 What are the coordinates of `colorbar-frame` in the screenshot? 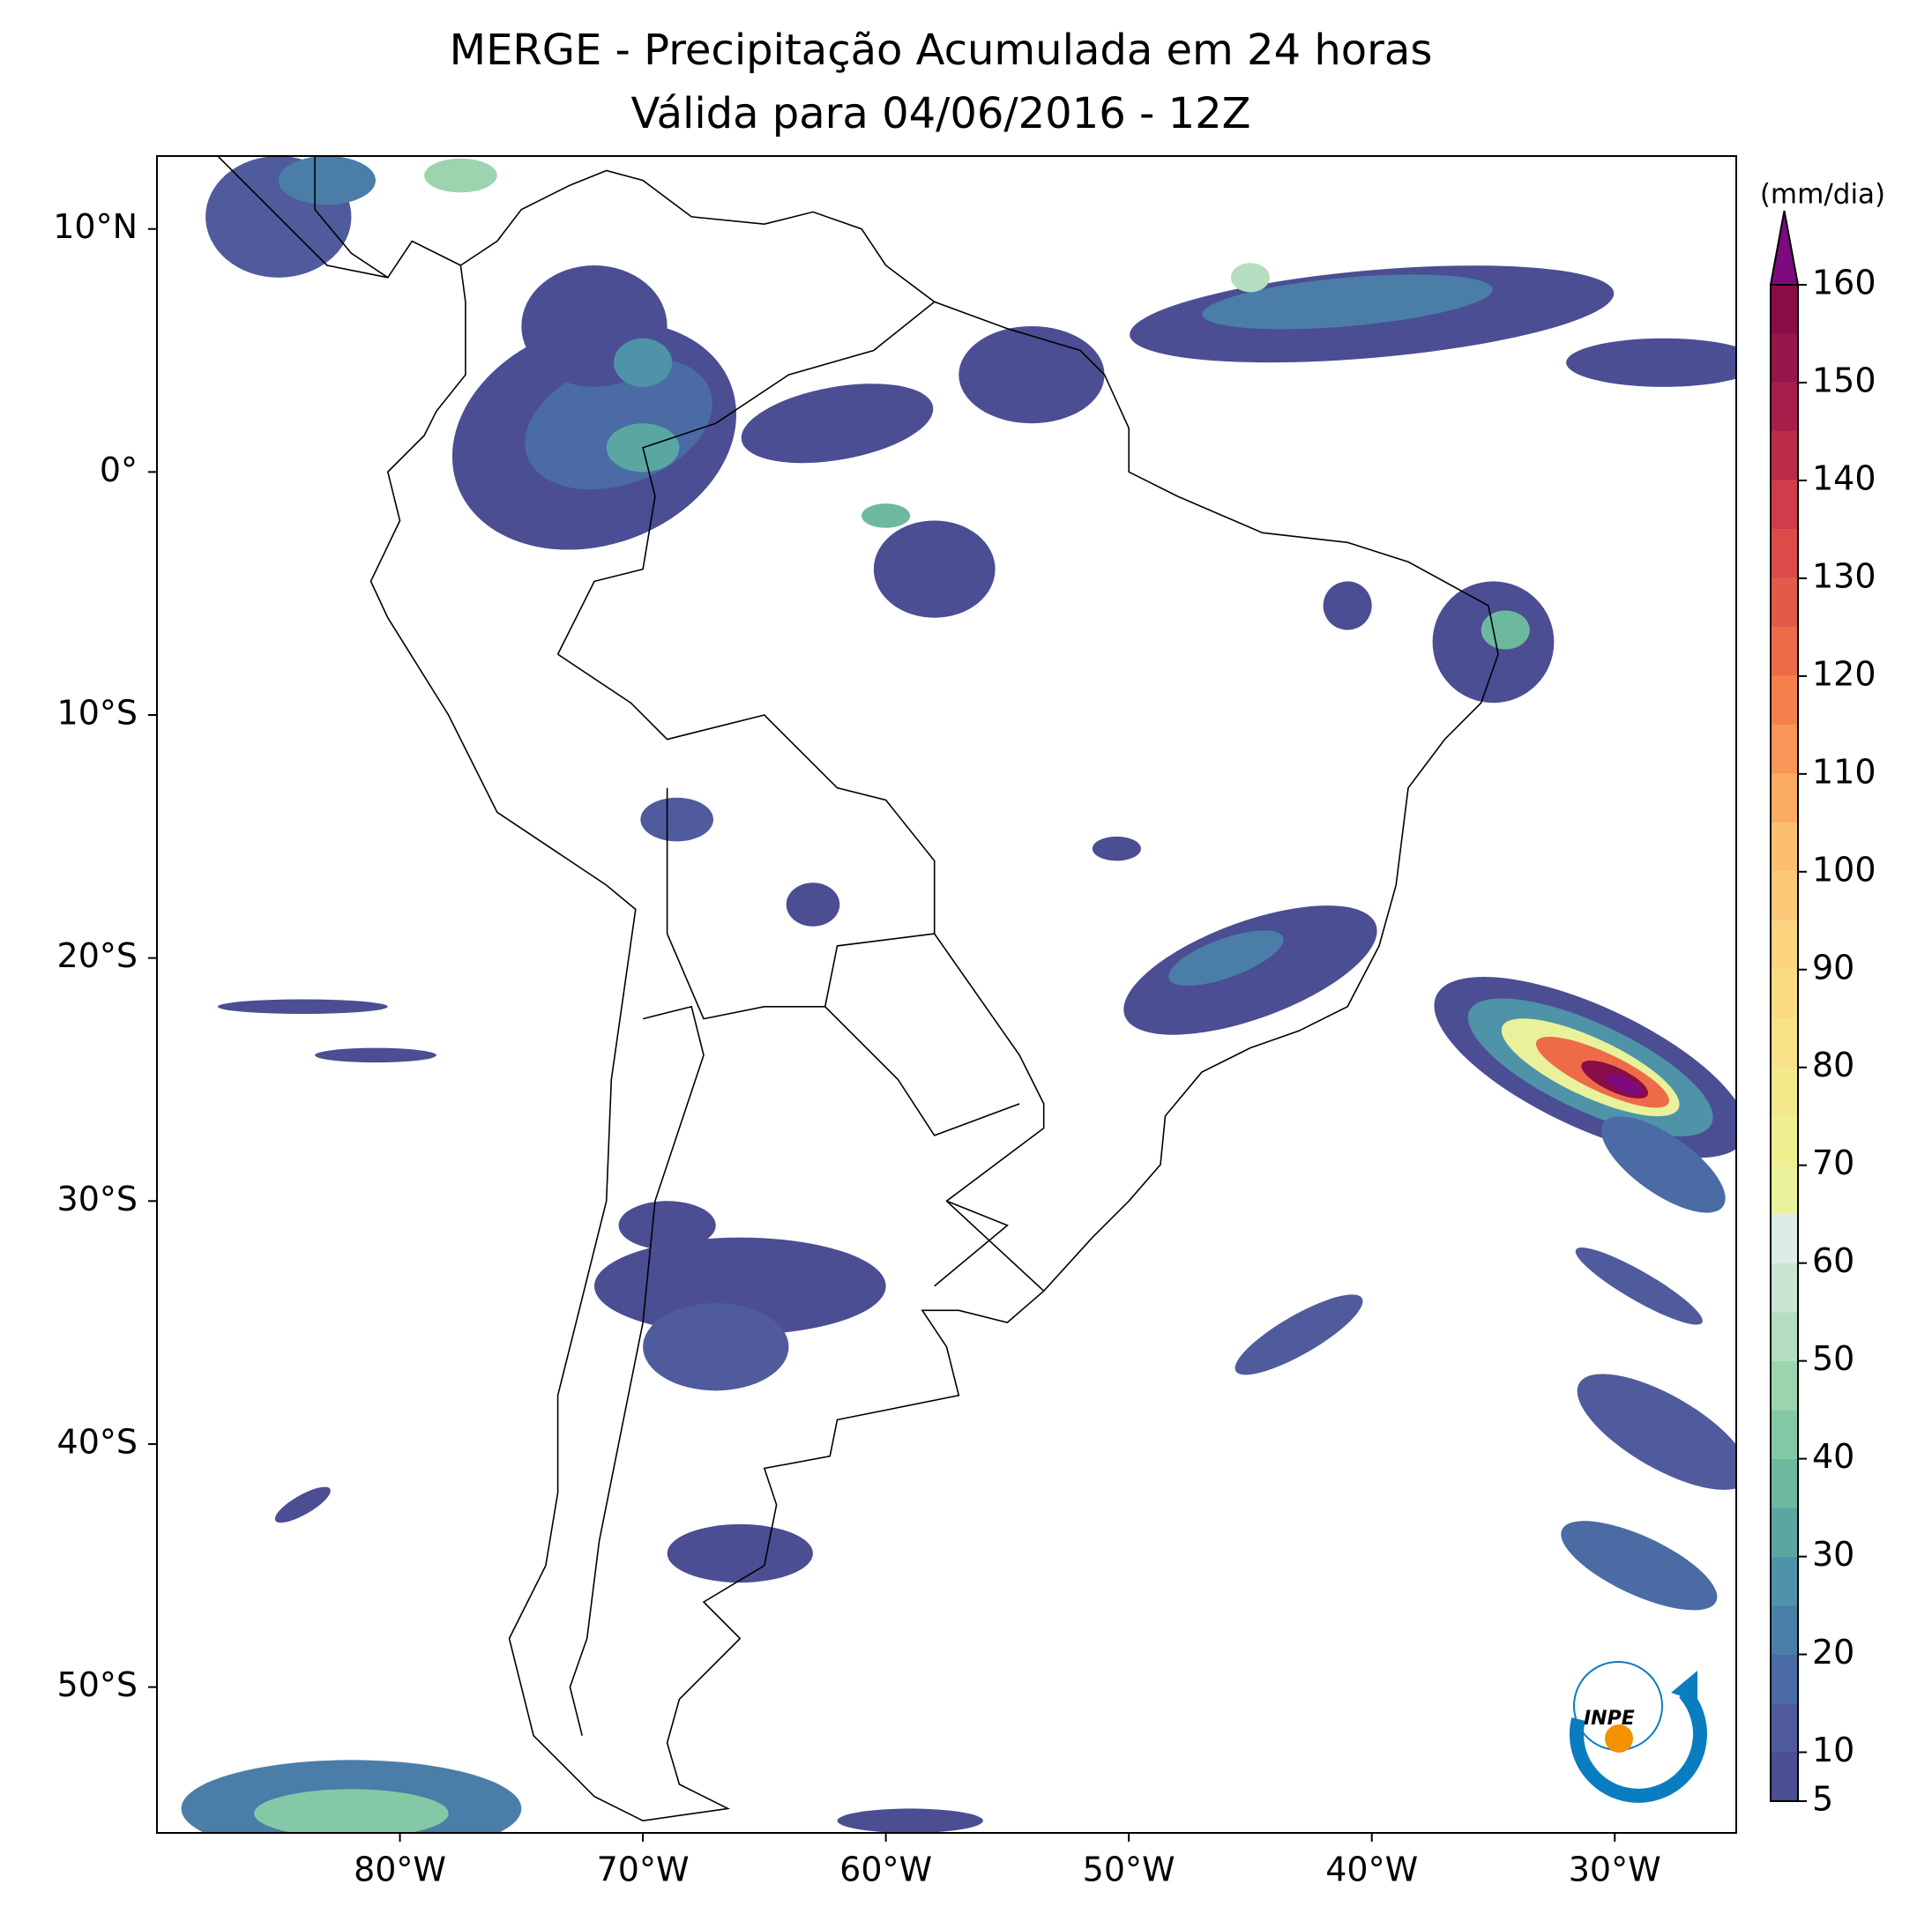 It's located at (1784, 1043).